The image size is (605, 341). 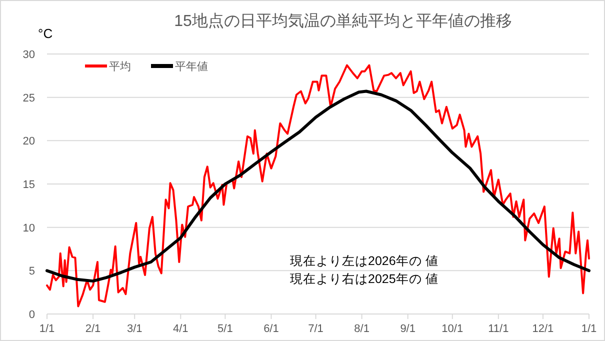 What do you see at coordinates (180, 329) in the screenshot?
I see `x-tick-label: 4/1` at bounding box center [180, 329].